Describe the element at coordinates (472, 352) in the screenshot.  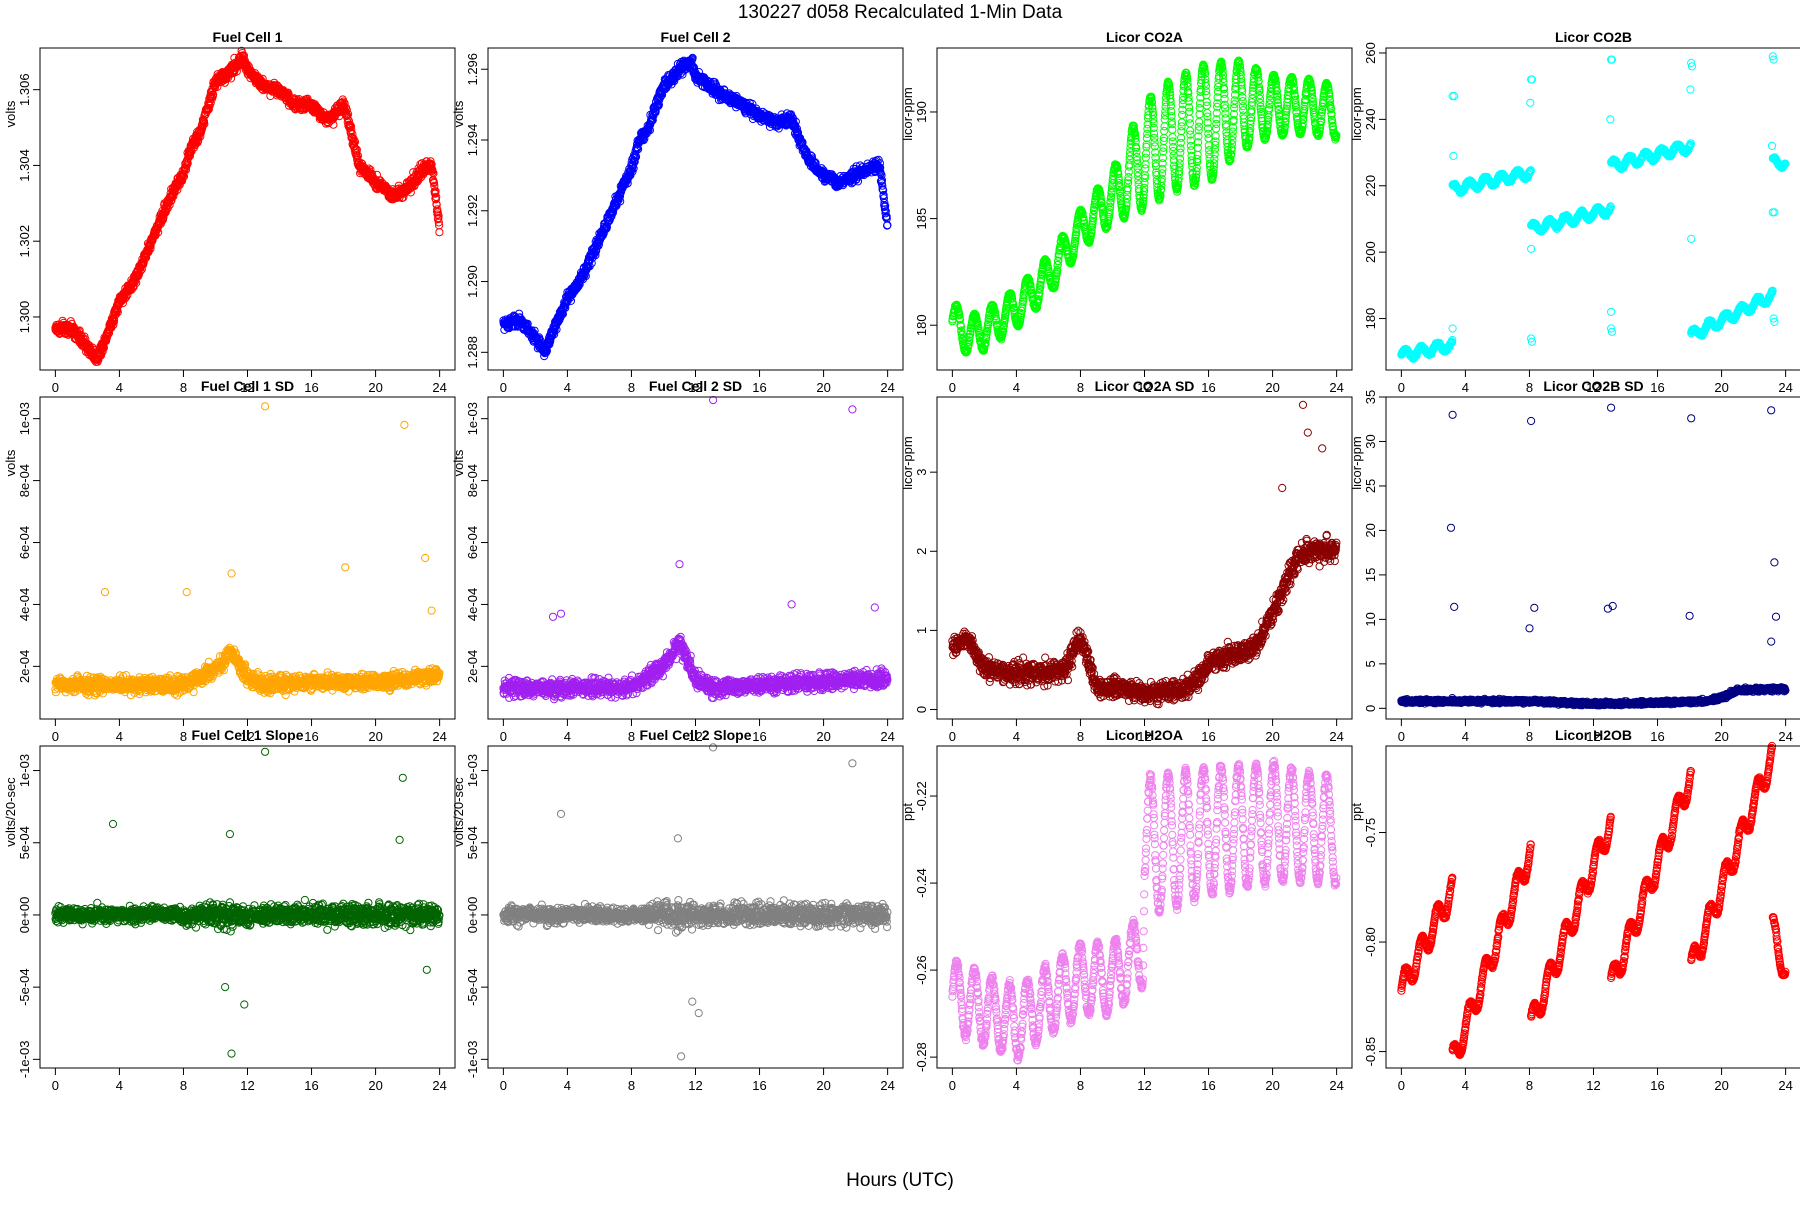
I see `y-tick-label: 1.288` at that location.